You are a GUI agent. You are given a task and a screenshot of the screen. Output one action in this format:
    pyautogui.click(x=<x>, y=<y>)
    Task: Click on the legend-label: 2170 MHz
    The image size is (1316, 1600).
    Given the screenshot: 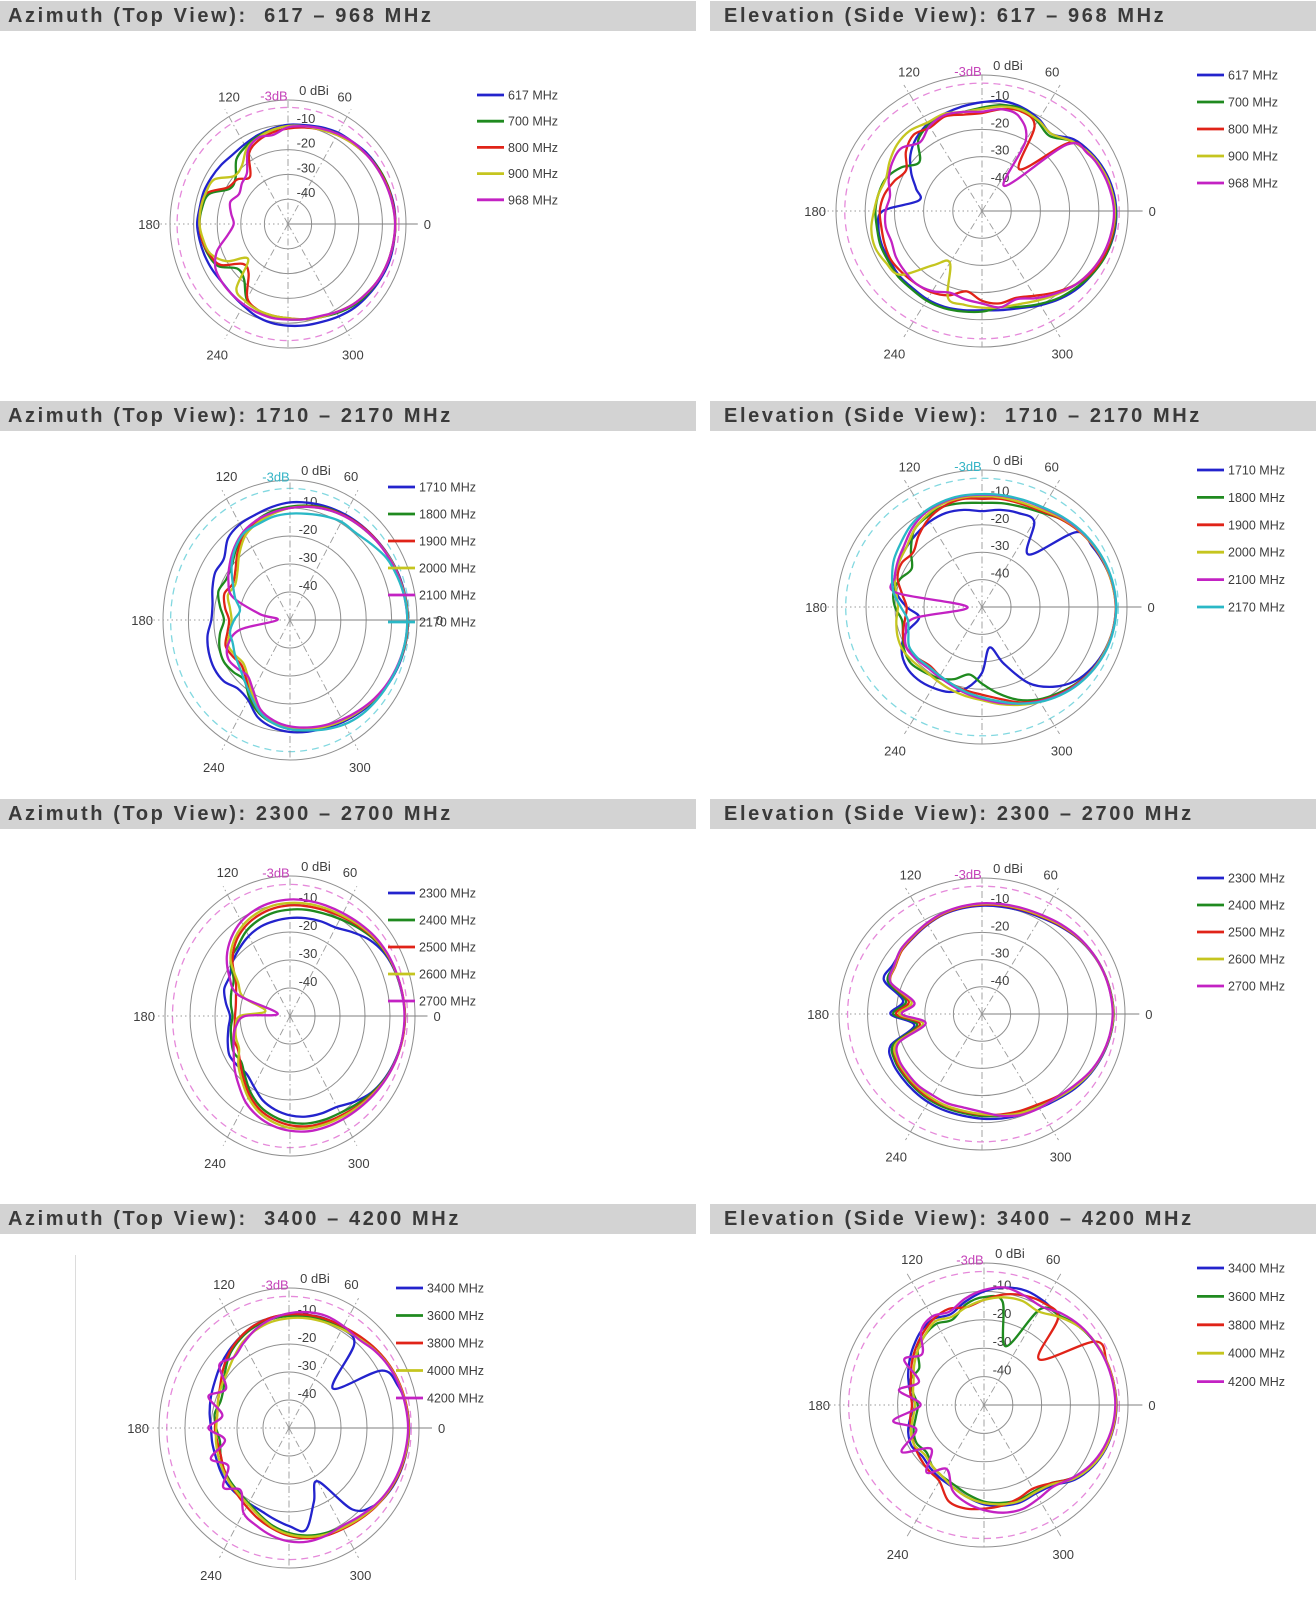 What is the action you would take?
    pyautogui.click(x=447, y=623)
    